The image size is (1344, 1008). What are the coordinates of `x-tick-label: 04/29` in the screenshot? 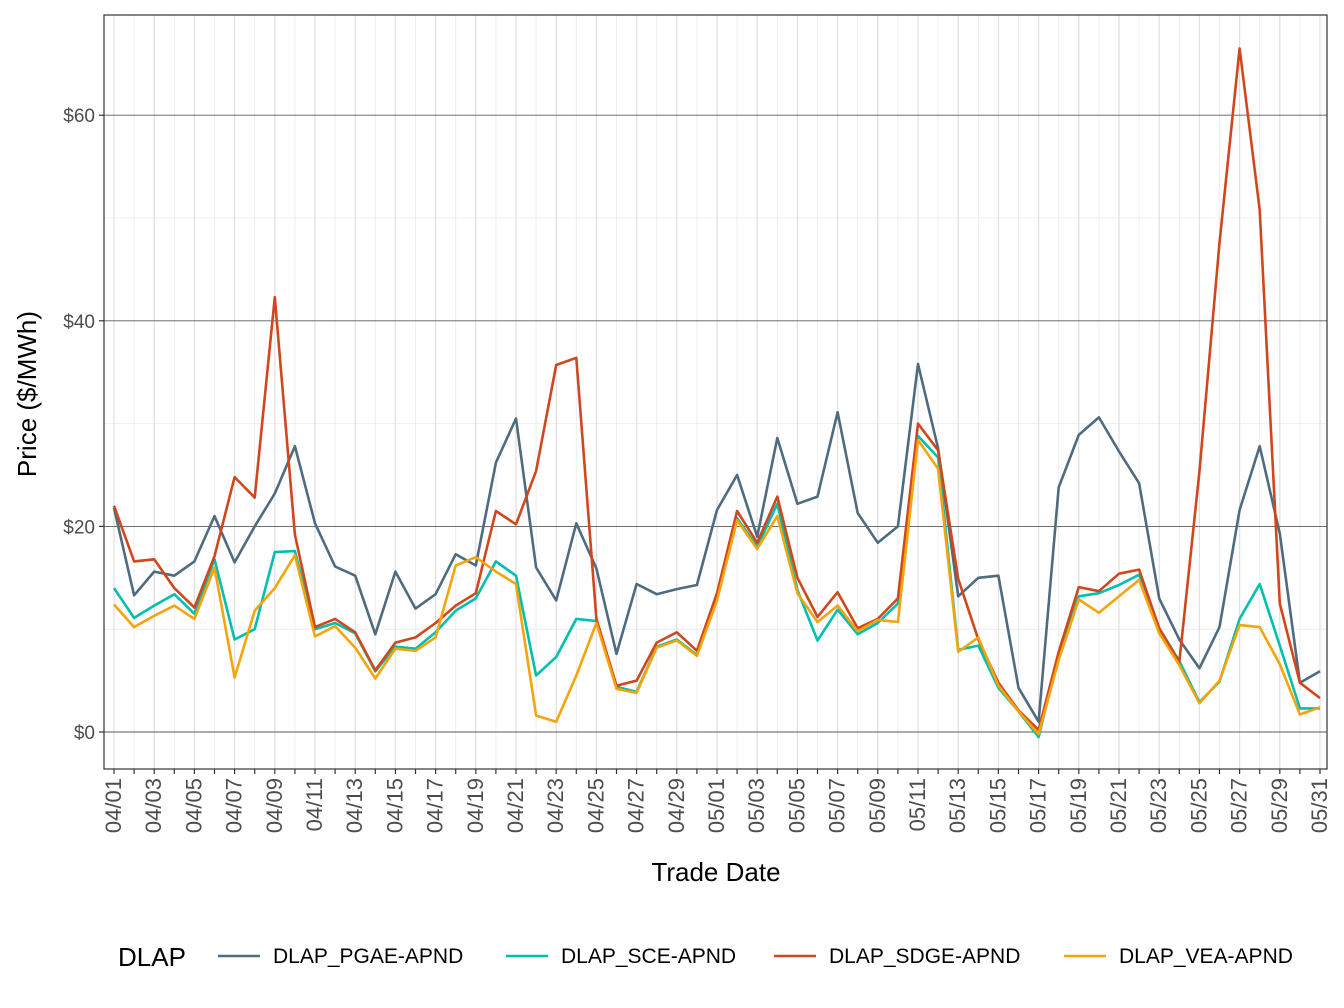 It's located at (676, 805).